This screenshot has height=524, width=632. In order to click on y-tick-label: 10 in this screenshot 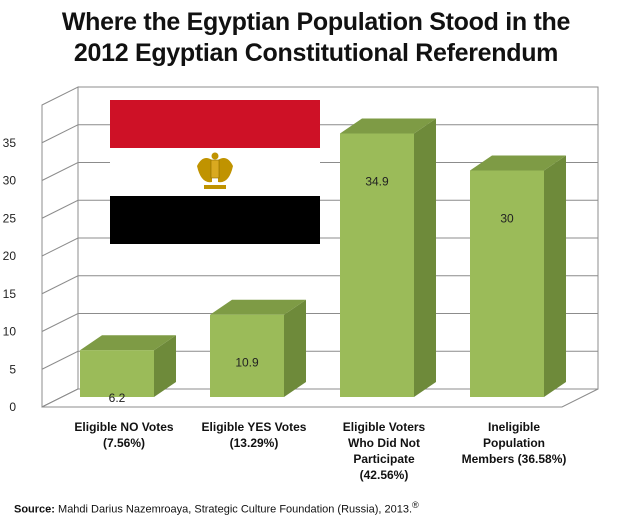, I will do `click(10, 332)`.